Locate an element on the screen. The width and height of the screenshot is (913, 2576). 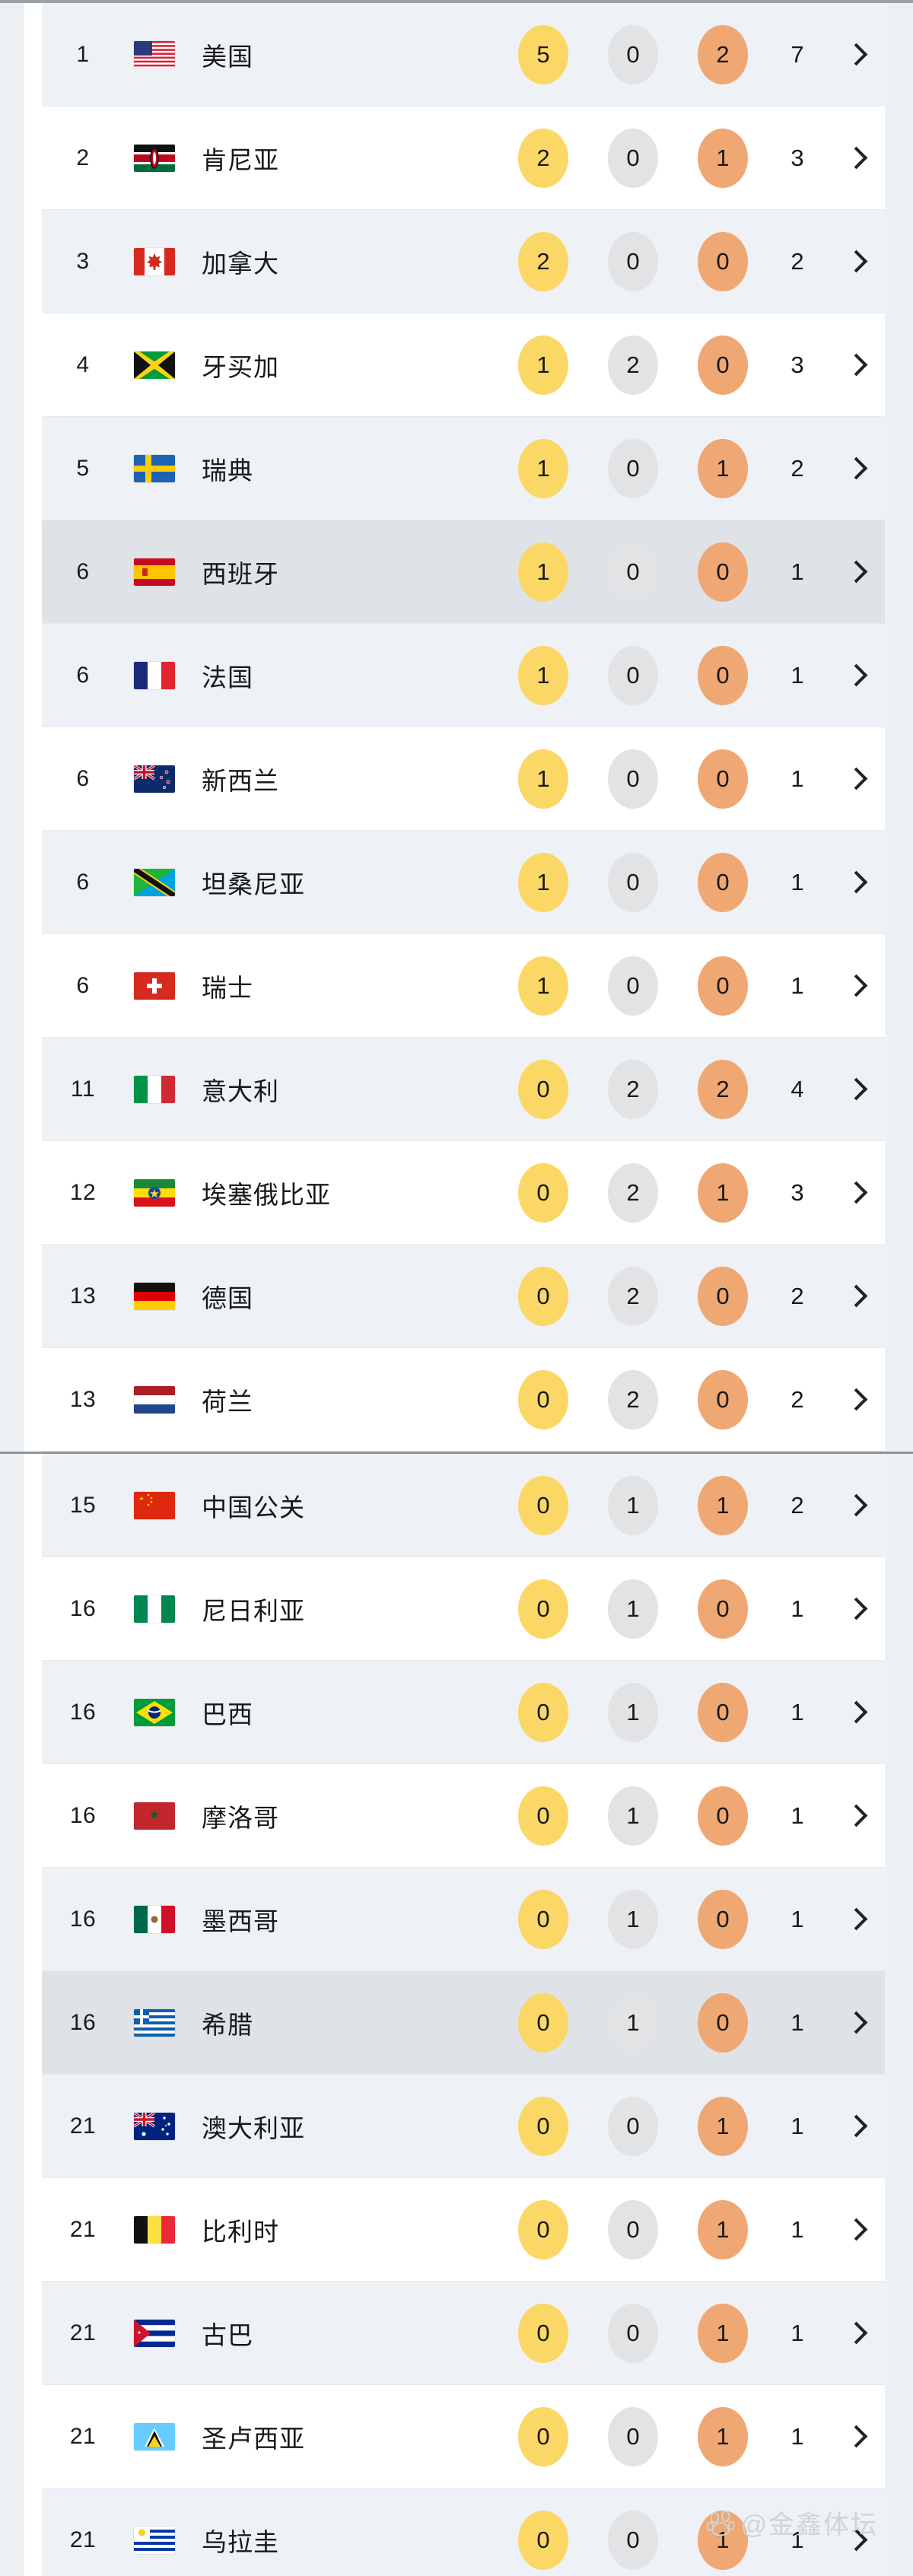
table-row: 6 瑞士 1 0 0 1 is located at coordinates (463, 986).